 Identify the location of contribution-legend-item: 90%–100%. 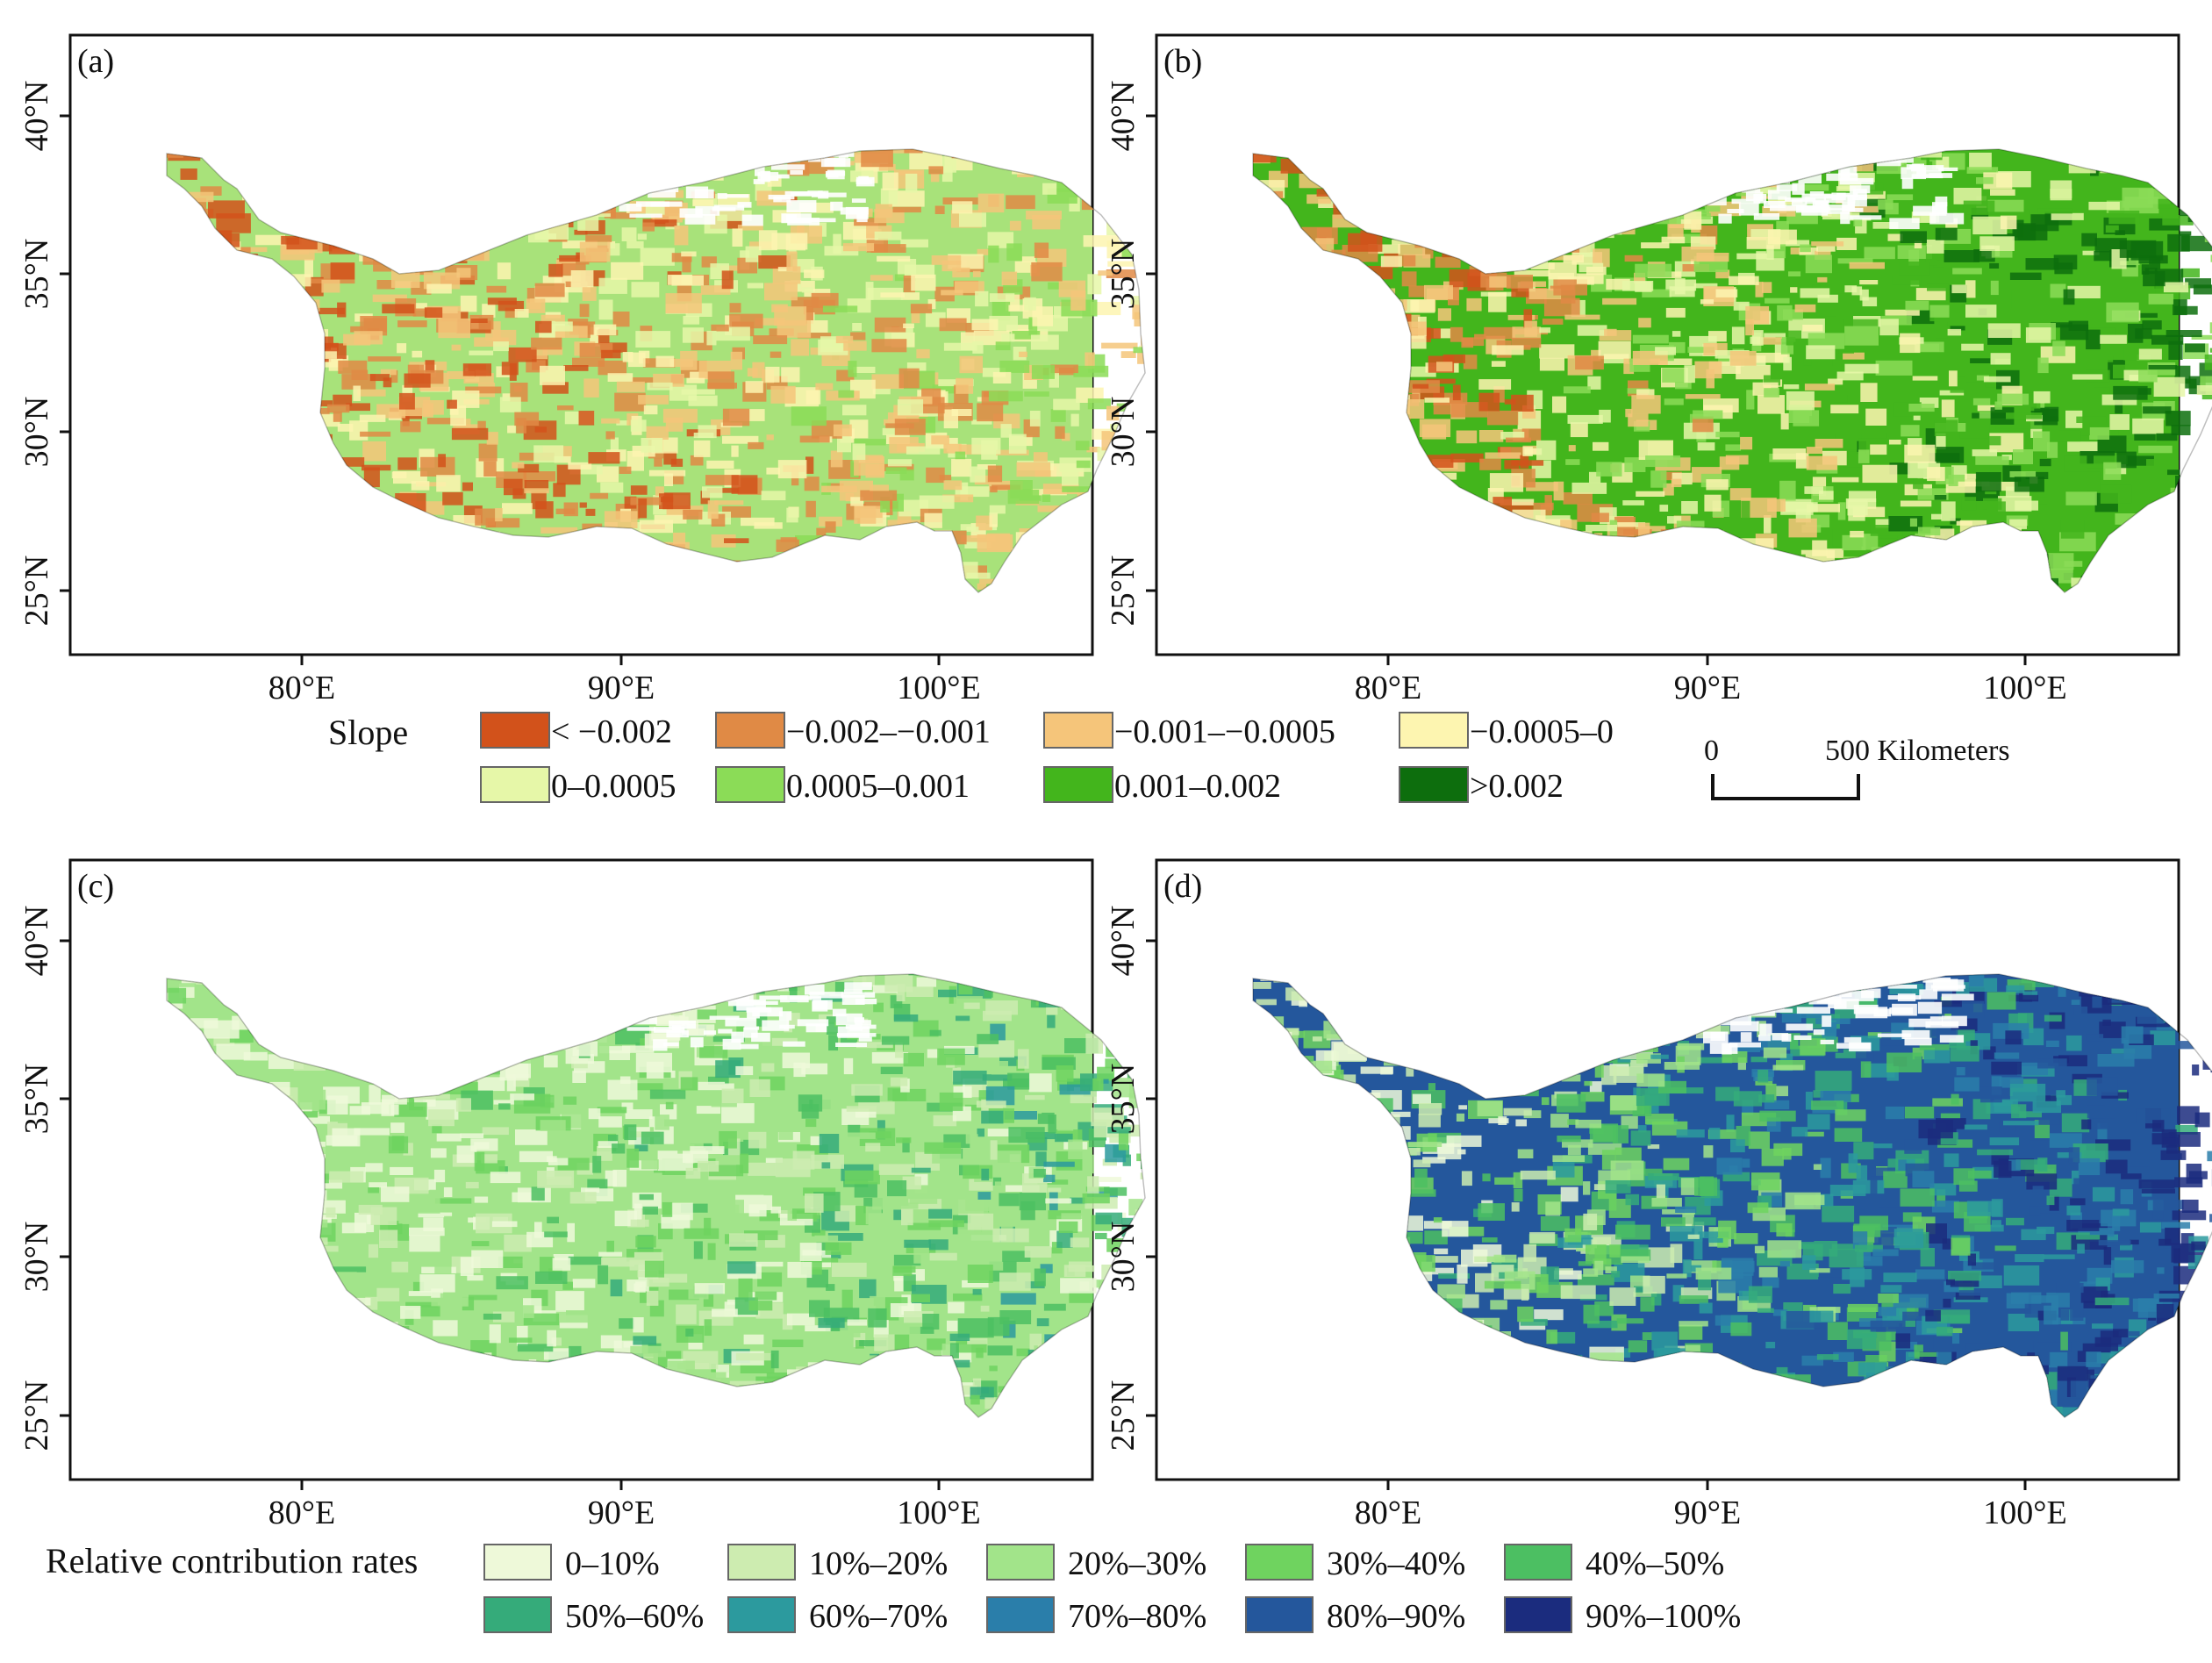
(1623, 1616).